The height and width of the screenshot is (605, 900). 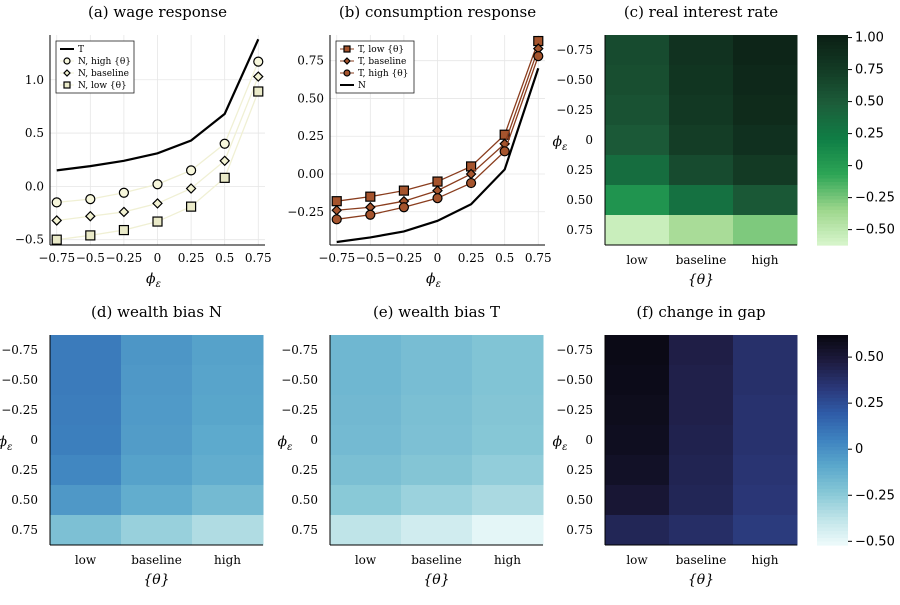 What do you see at coordinates (579, 530) in the screenshot?
I see `y-tick-label: 0.75` at bounding box center [579, 530].